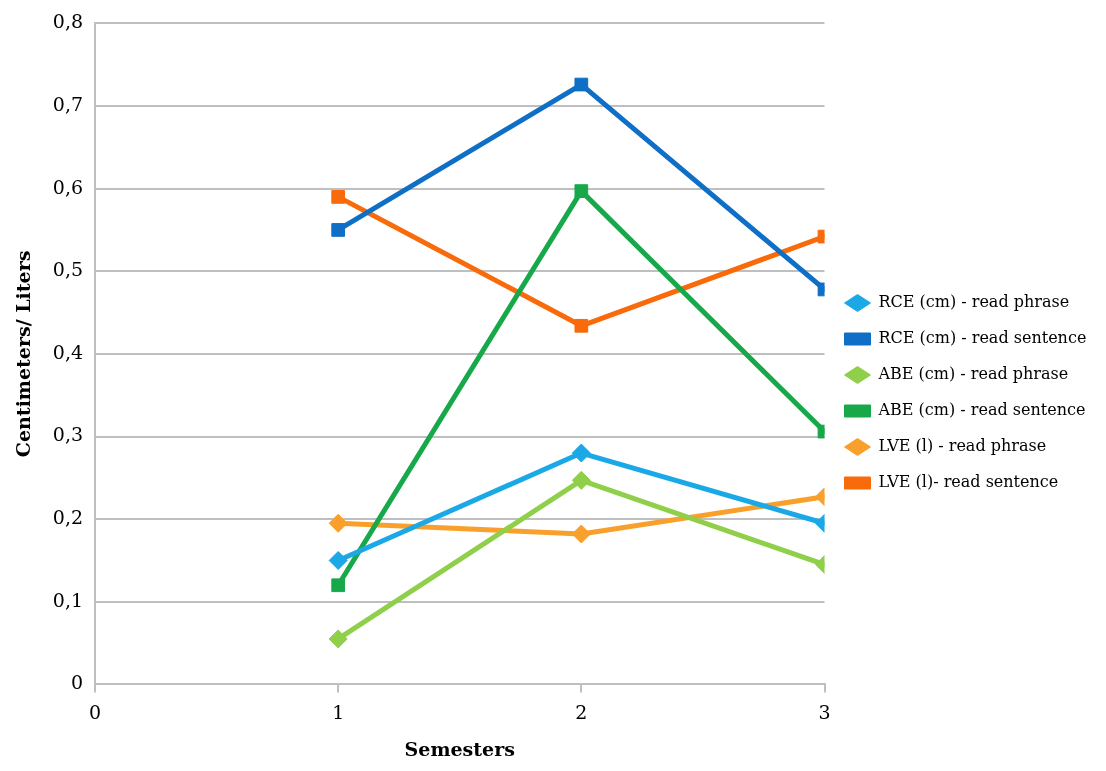  Describe the element at coordinates (981, 410) in the screenshot. I see `legend-label: ABE (cm) - read sentence` at that location.